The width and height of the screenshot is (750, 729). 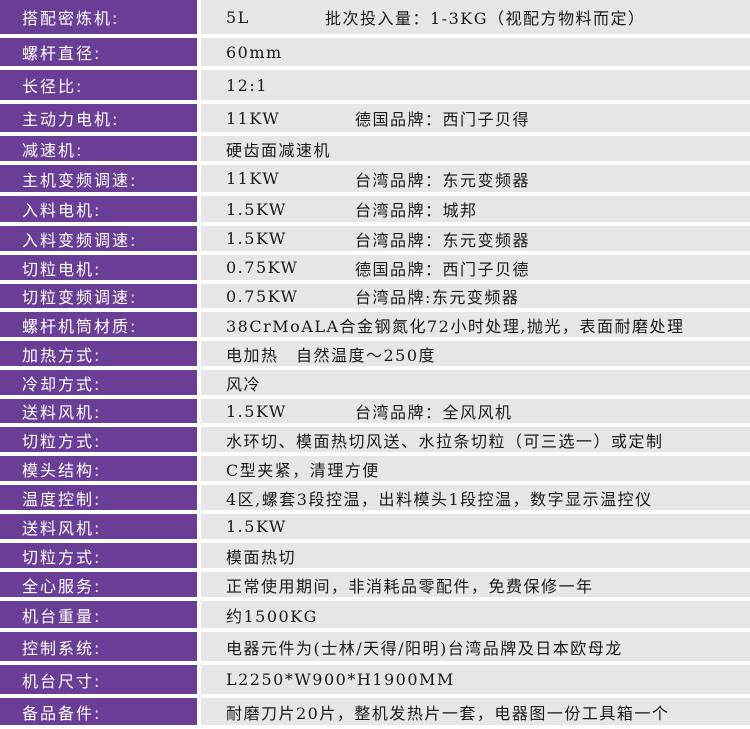 What do you see at coordinates (448, 713) in the screenshot?
I see `spec-value: 耐磨刀片20片，整机发热片一套，电器图一份工具箱一个` at bounding box center [448, 713].